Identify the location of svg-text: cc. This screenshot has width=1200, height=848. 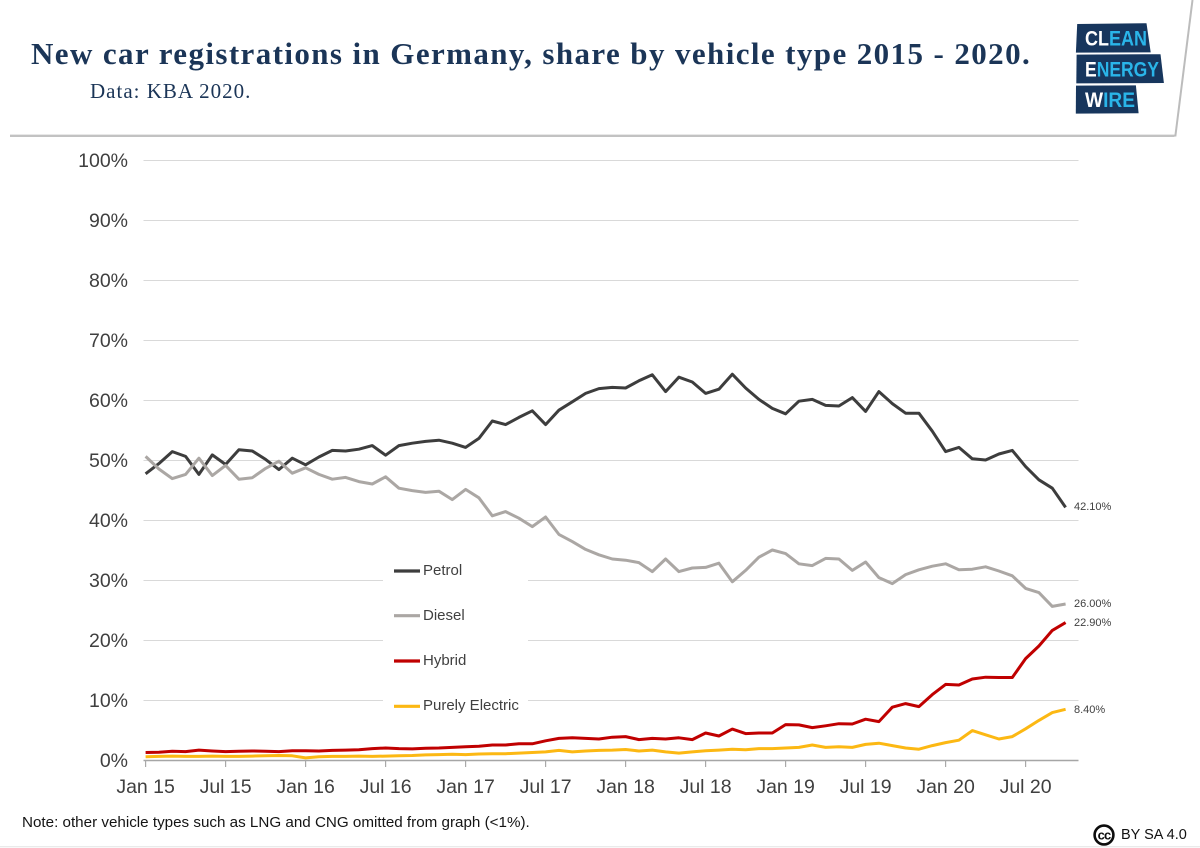
(1104, 835).